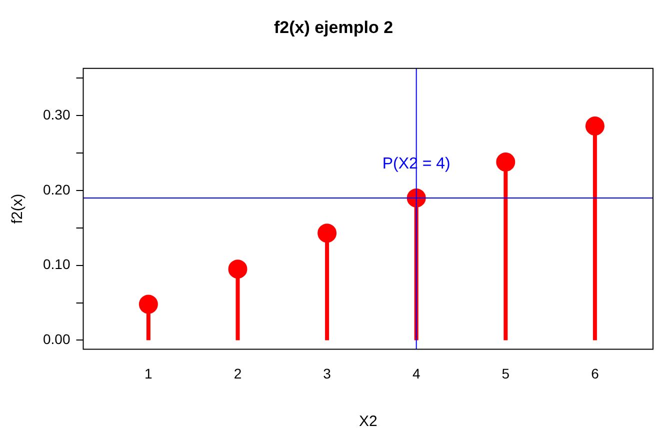 The width and height of the screenshot is (663, 440). I want to click on x-tick-label: 1, so click(148, 373).